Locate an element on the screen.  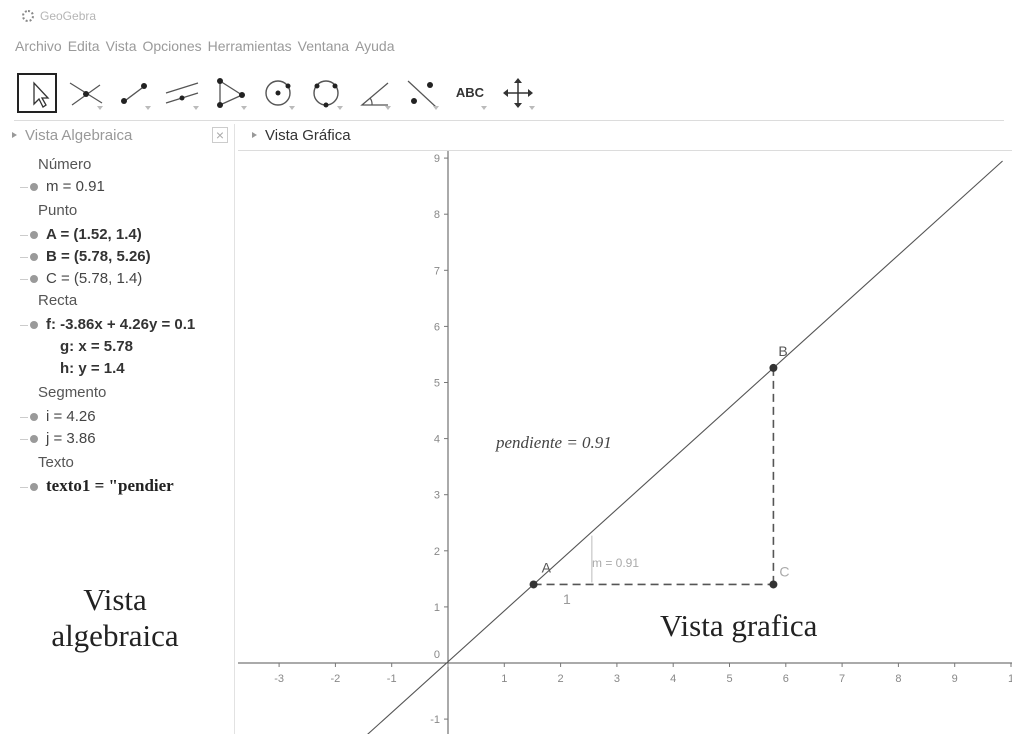
algebra-item-i: i = 4.26 is located at coordinates (58, 416).